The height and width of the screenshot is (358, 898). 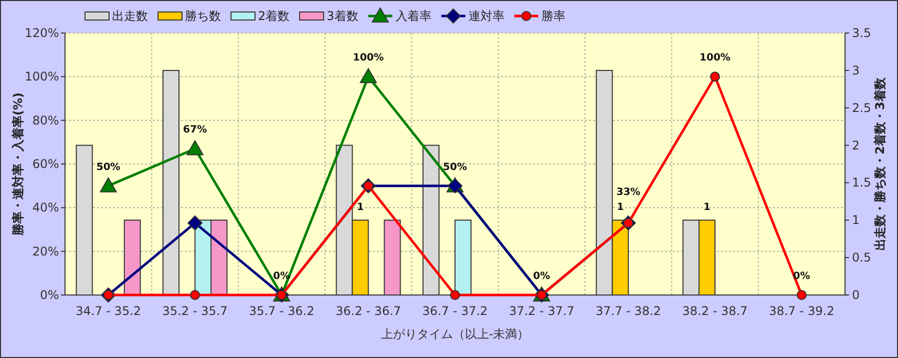 I want to click on legend-label: 2着数, so click(x=274, y=16).